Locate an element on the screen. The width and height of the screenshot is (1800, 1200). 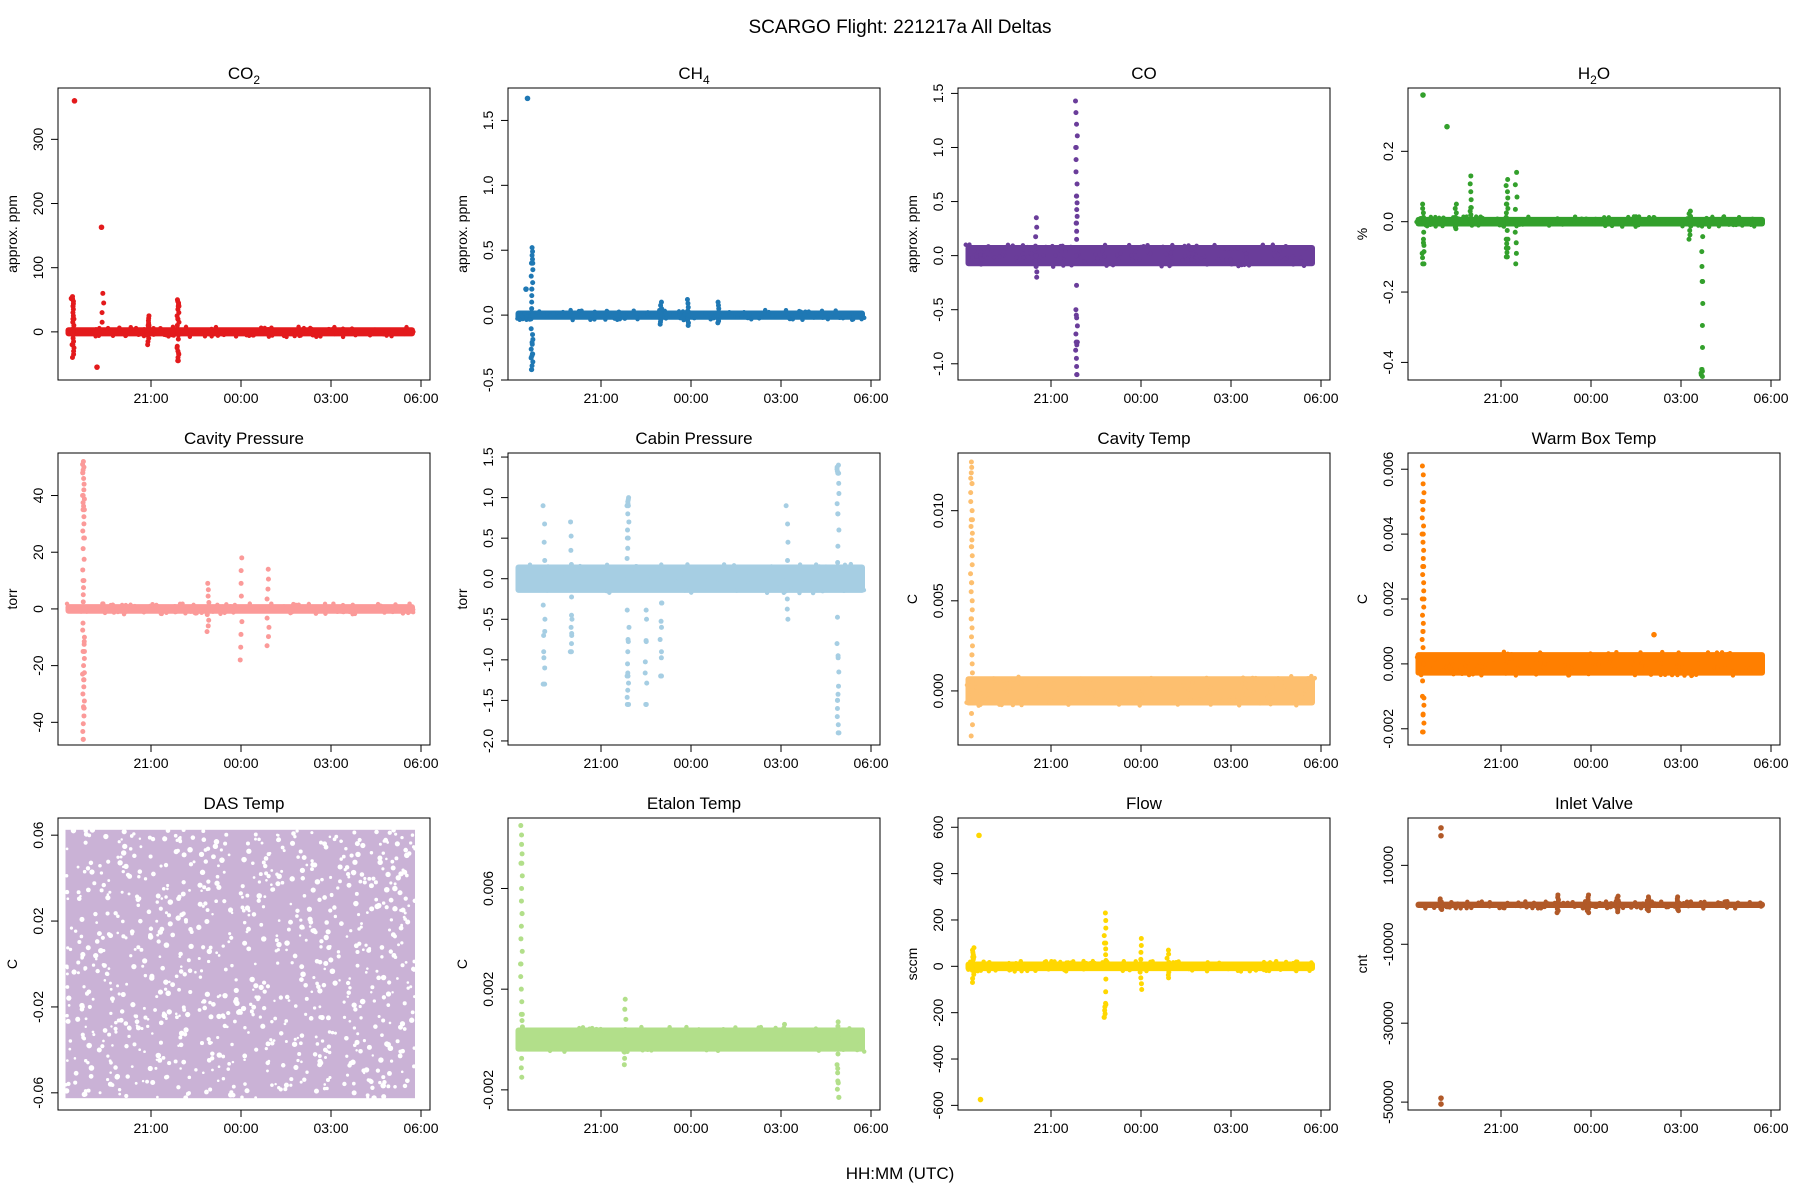
outlier-point is located at coordinates (527, 98).